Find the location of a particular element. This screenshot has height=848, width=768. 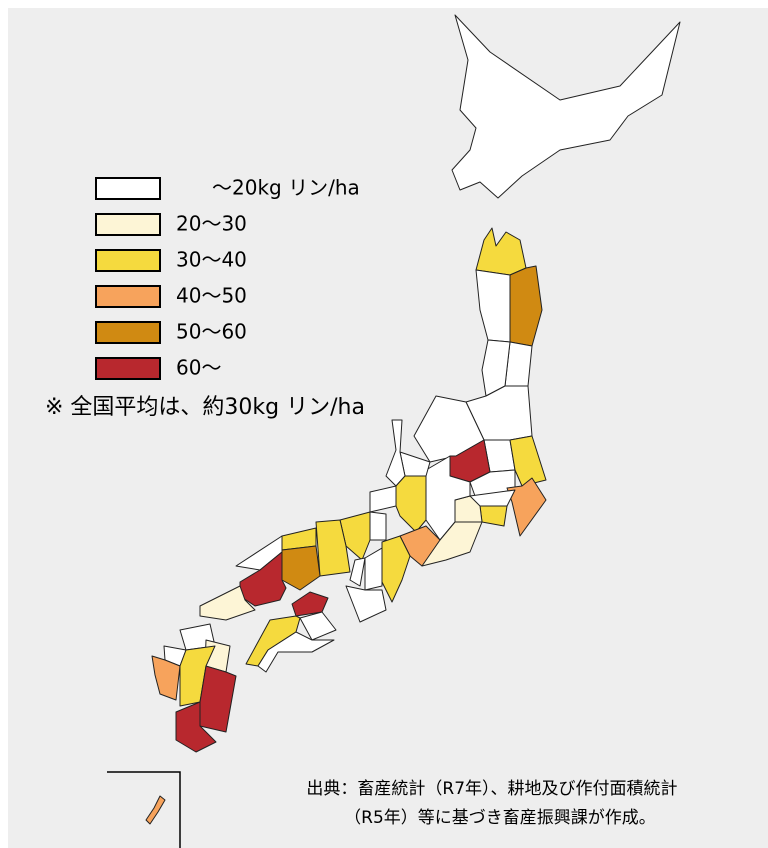

nagasaki is located at coordinates (166, 678).